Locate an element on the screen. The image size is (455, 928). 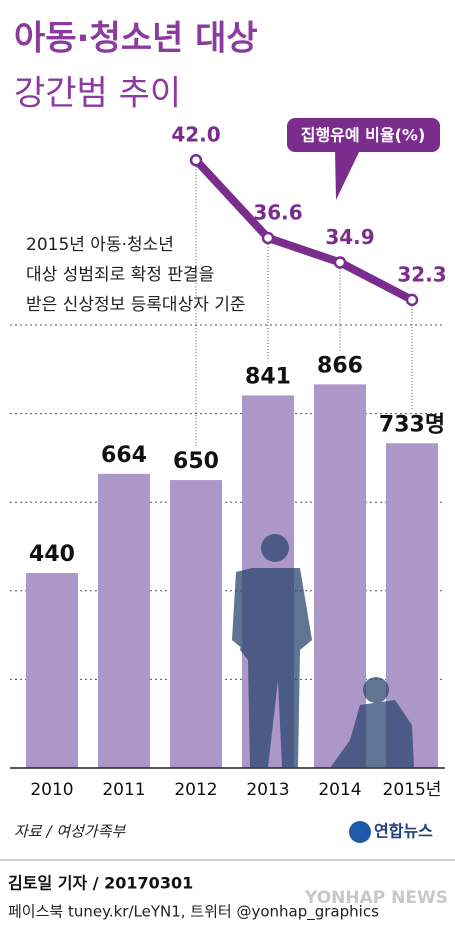
x-tick-label: 2012 is located at coordinates (195, 790).